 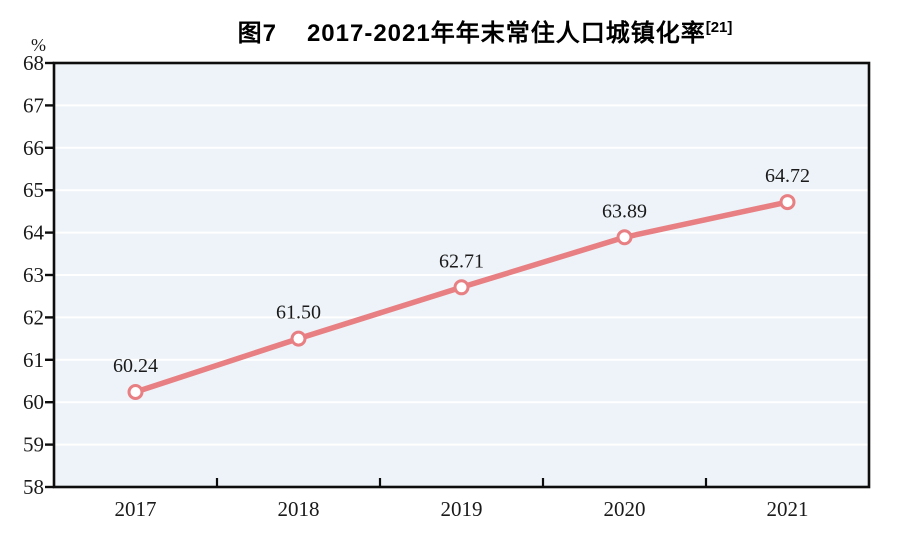 I want to click on y-tick-label: 63, so click(x=33, y=275).